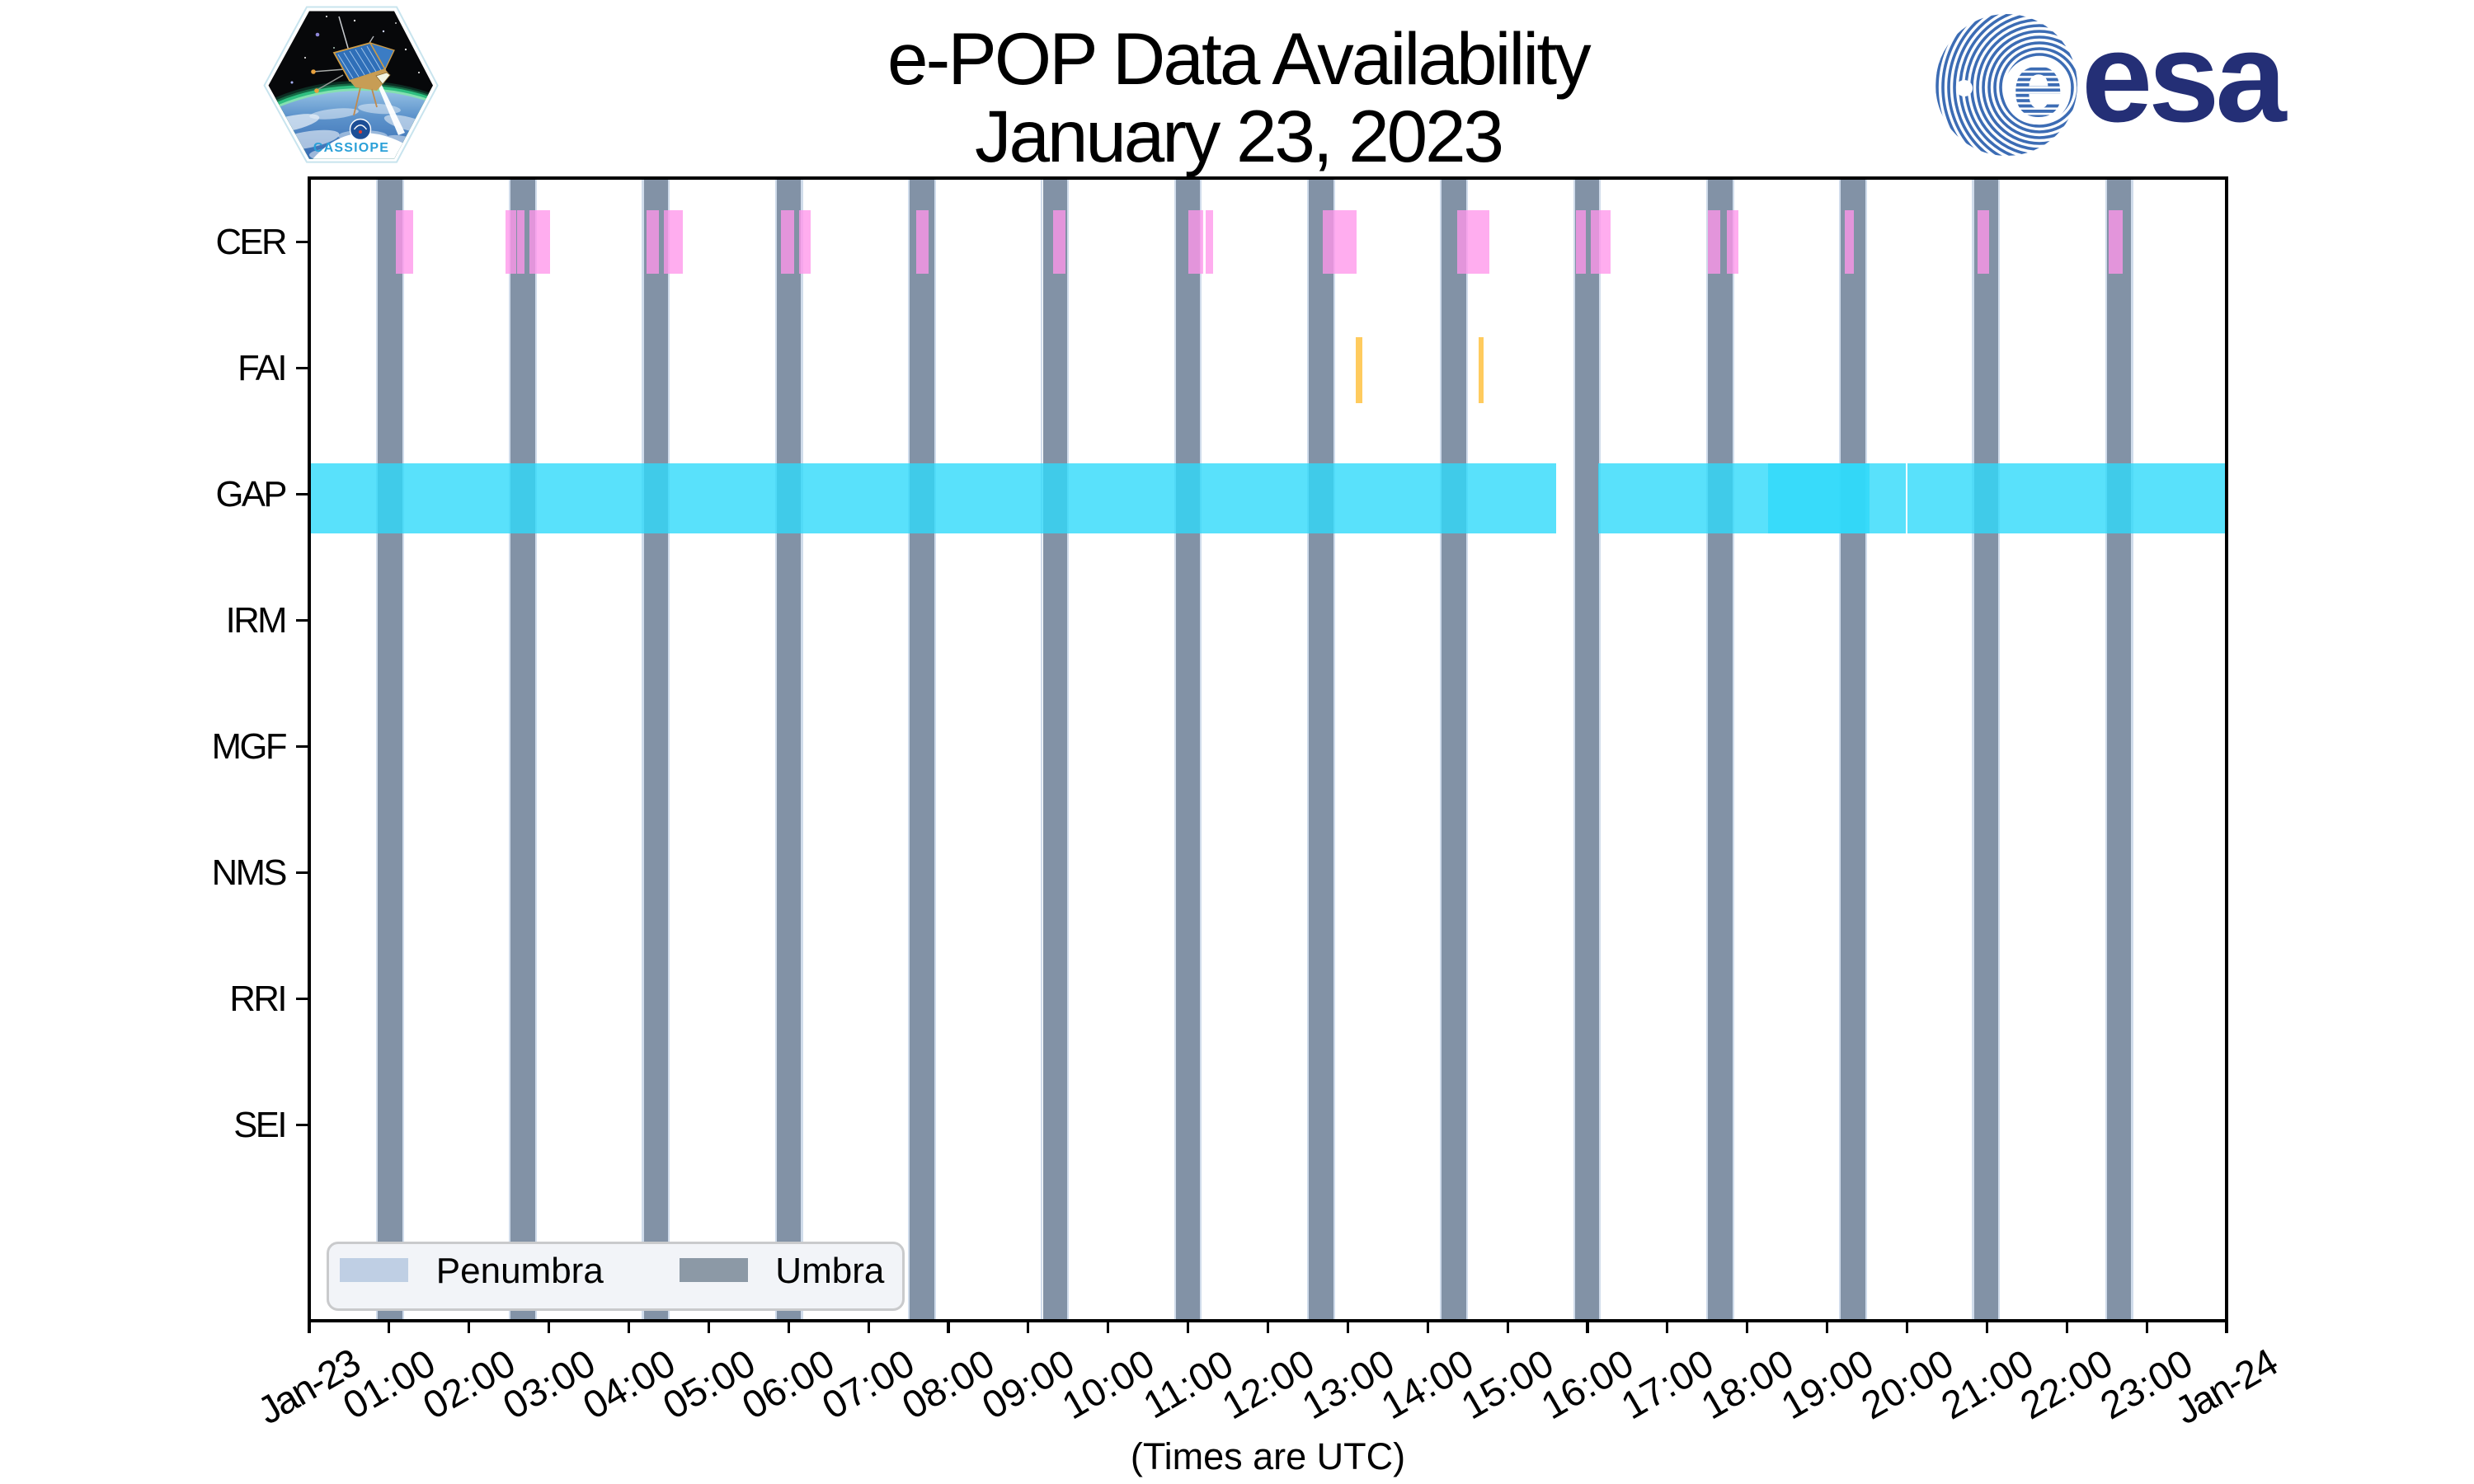  Describe the element at coordinates (351, 148) in the screenshot. I see `svg-text: CASSIOPE` at that location.